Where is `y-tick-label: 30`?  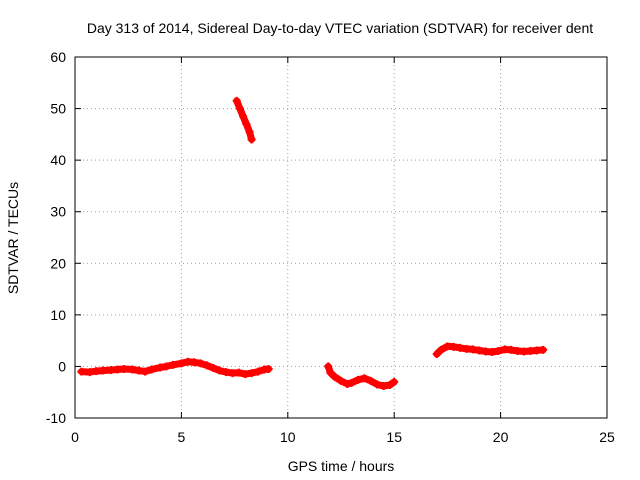
y-tick-label: 30 is located at coordinates (58, 212).